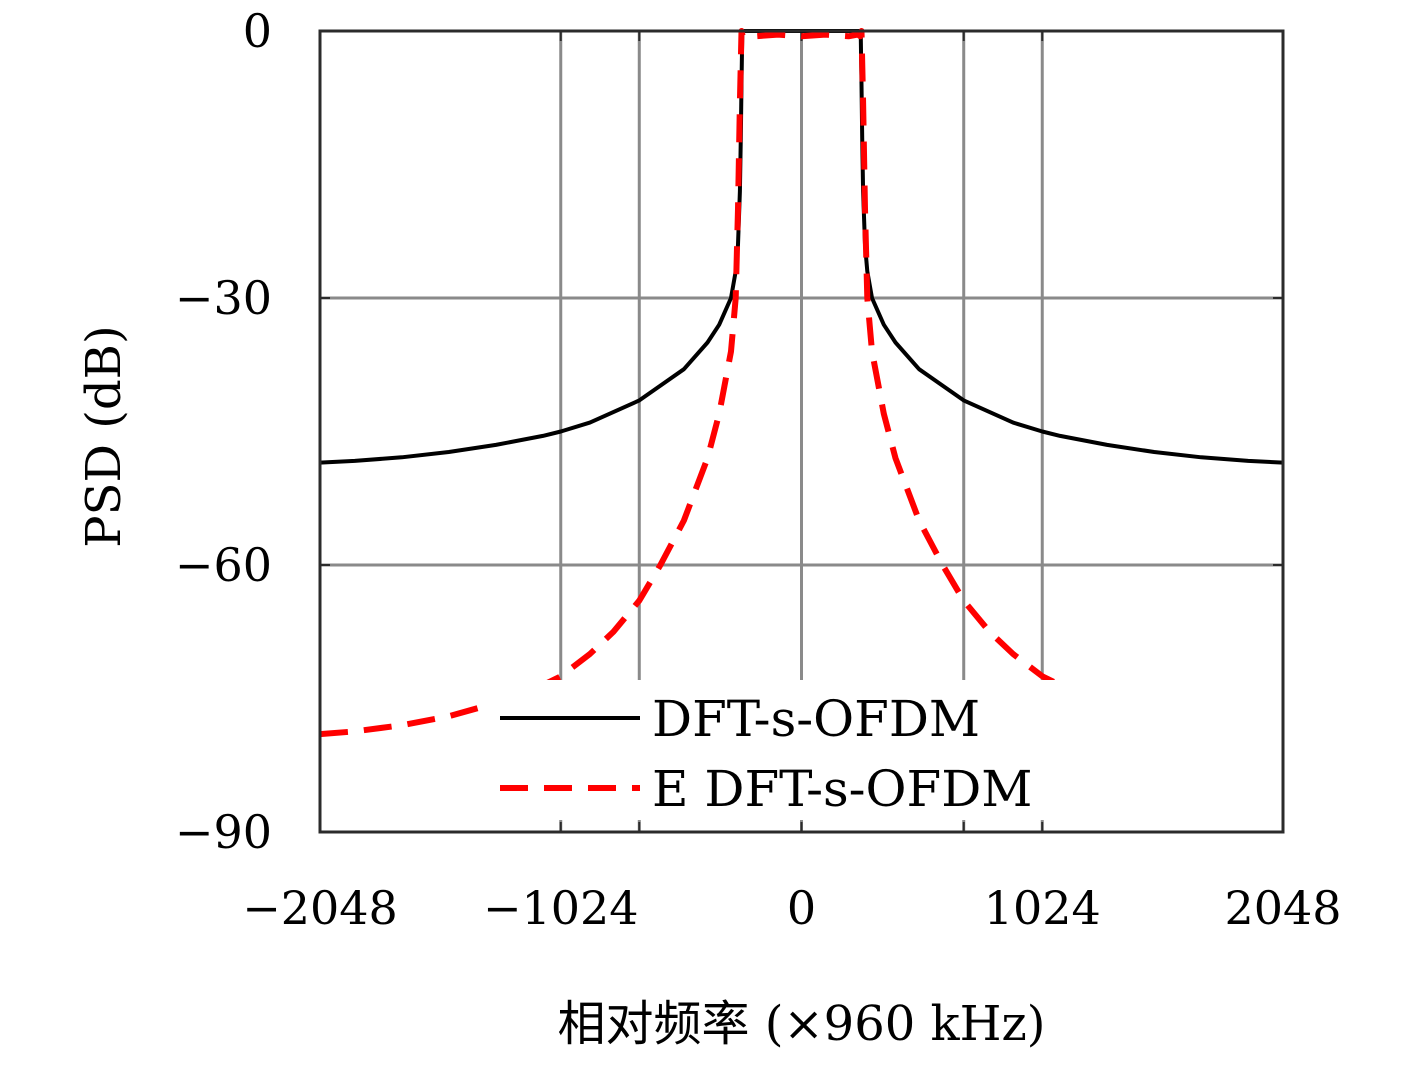 This screenshot has height=1065, width=1417. Describe the element at coordinates (1042, 908) in the screenshot. I see `x-tick-label: 1024` at that location.